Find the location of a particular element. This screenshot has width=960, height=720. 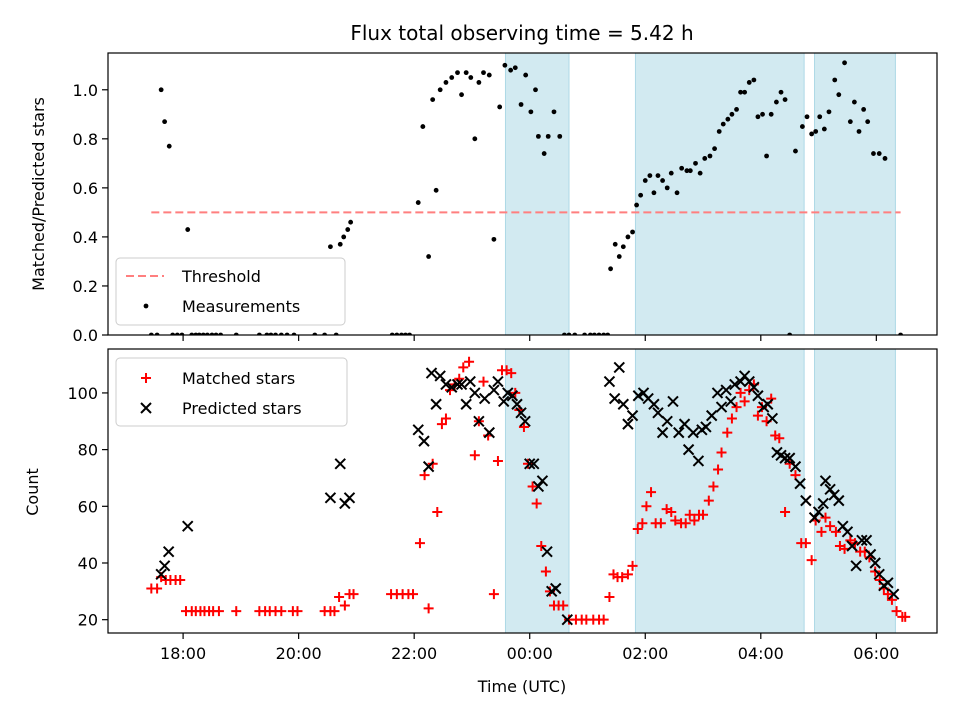

top-y-axis-label: Matched/Predicted stars is located at coordinates (38, 194).